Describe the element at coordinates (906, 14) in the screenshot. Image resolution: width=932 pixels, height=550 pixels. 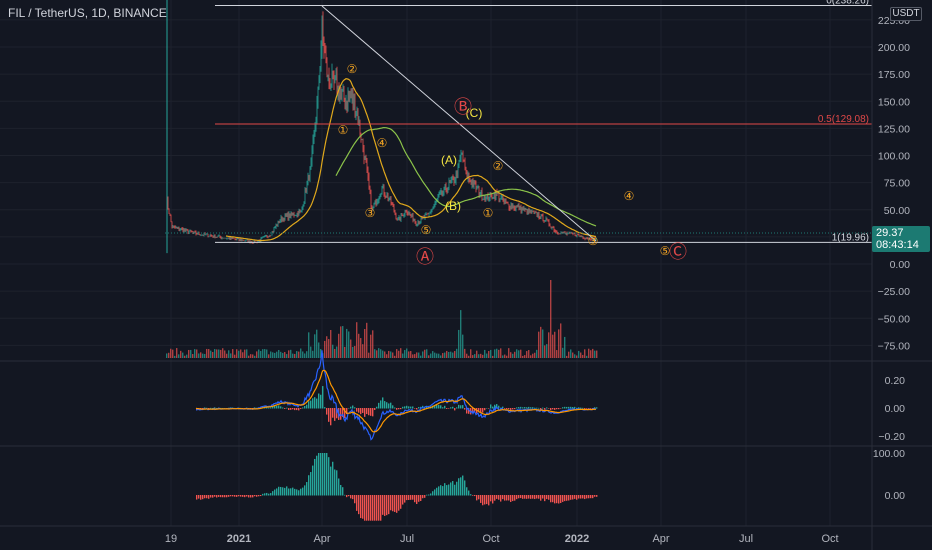
I see `currency-badge: USDT` at that location.